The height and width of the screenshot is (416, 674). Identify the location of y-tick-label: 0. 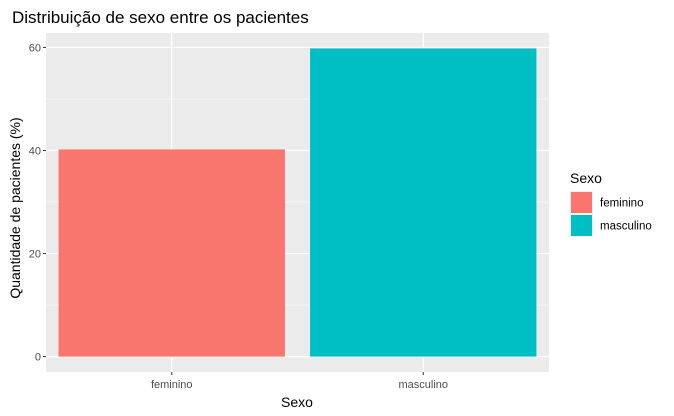
(38, 358).